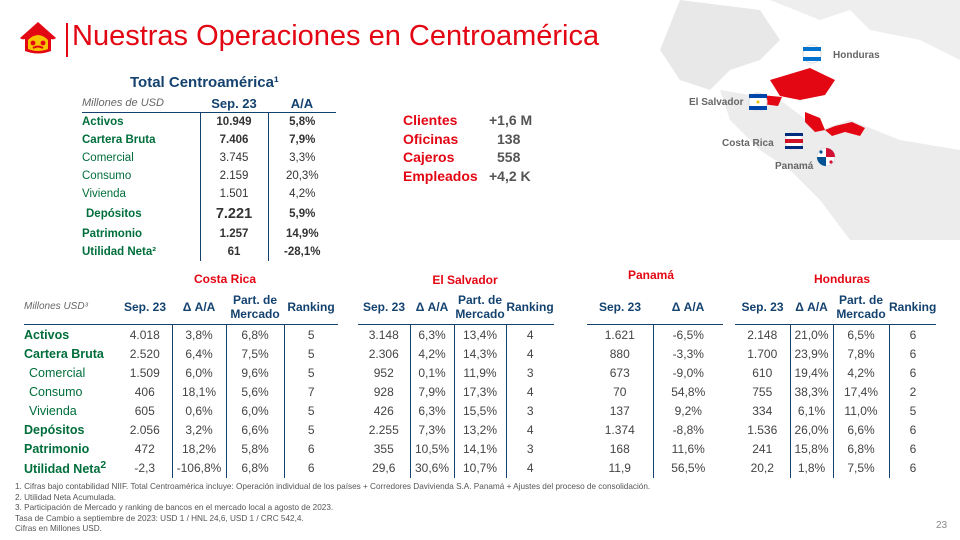 The width and height of the screenshot is (960, 540). I want to click on table-row: 2.255 7,3% 13,2% 4, so click(456, 430).